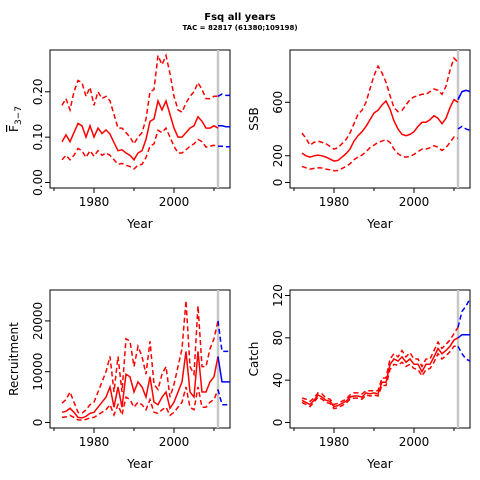 This screenshot has height=480, width=480. I want to click on recruitment-upper-line, so click(140, 357).